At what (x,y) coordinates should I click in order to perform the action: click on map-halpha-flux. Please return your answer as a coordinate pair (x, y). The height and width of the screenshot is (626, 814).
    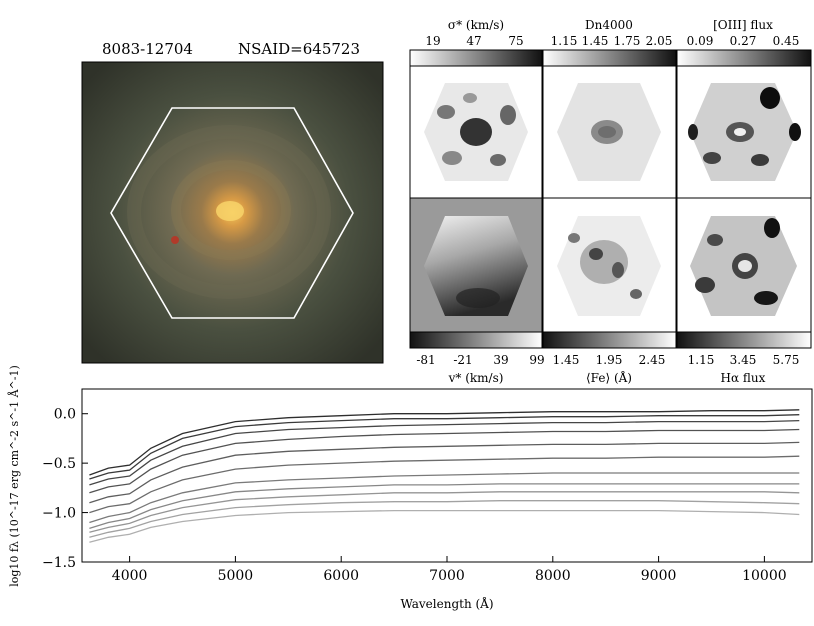
    Looking at the image, I should click on (744, 265).